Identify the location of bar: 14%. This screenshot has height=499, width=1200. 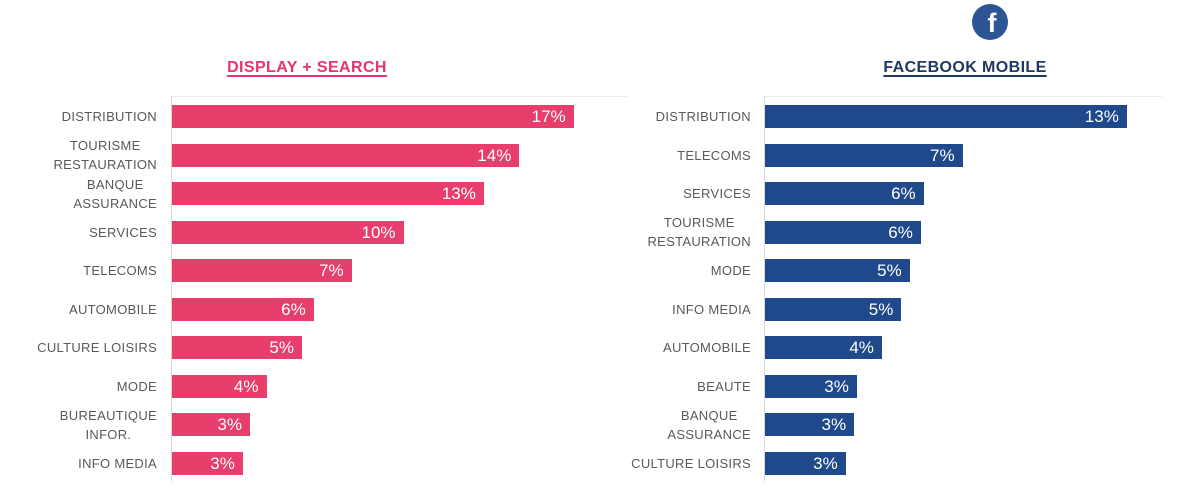
(346, 155).